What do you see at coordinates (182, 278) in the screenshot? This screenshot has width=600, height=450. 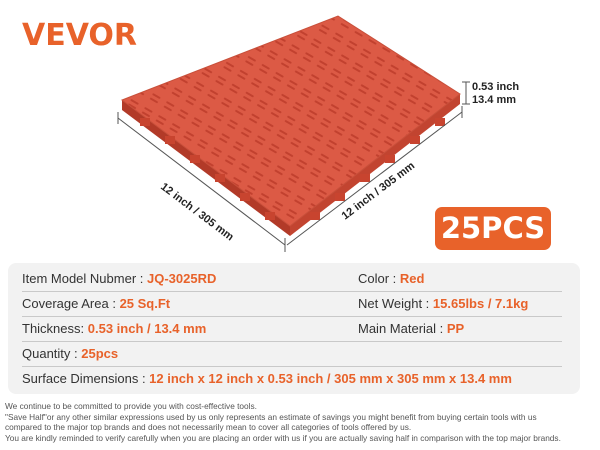 I see `spec-value: JQ-3025RD` at bounding box center [182, 278].